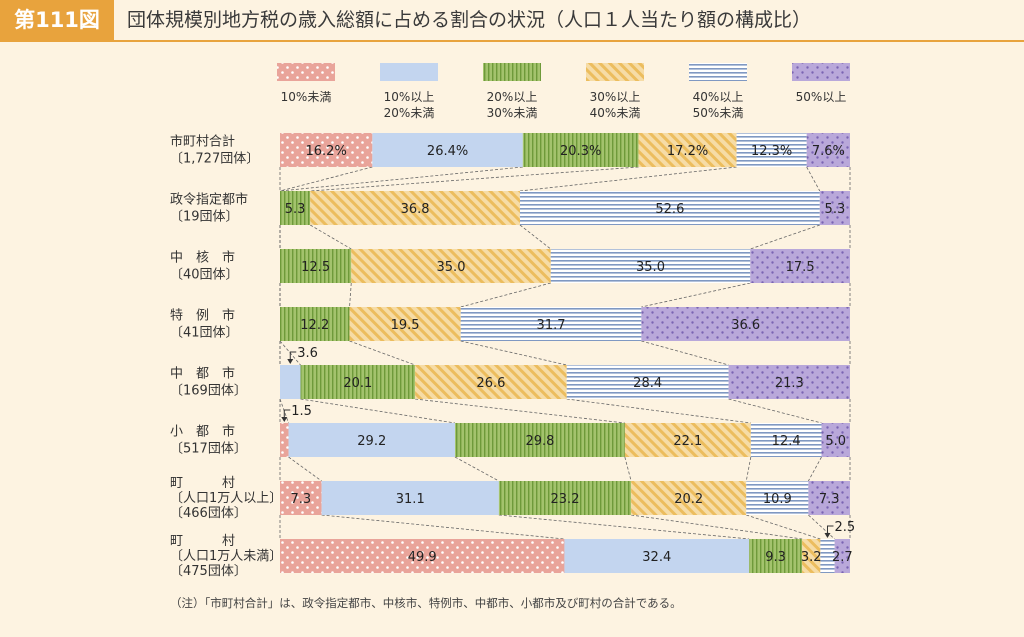 The width and height of the screenshot is (1024, 637). Describe the element at coordinates (301, 411) in the screenshot. I see `callout-label-r6: 1.5` at that location.